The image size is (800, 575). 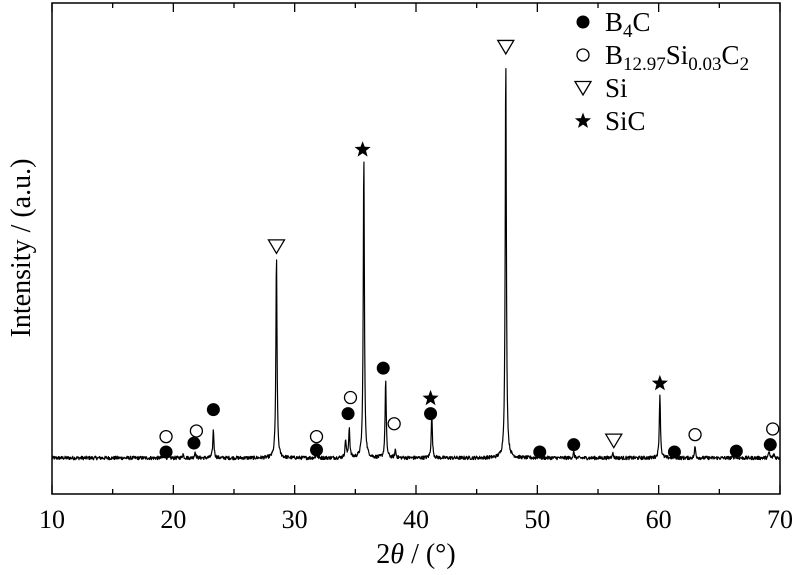 What do you see at coordinates (397, 554) in the screenshot?
I see `x-axis-label-var: θ` at bounding box center [397, 554].